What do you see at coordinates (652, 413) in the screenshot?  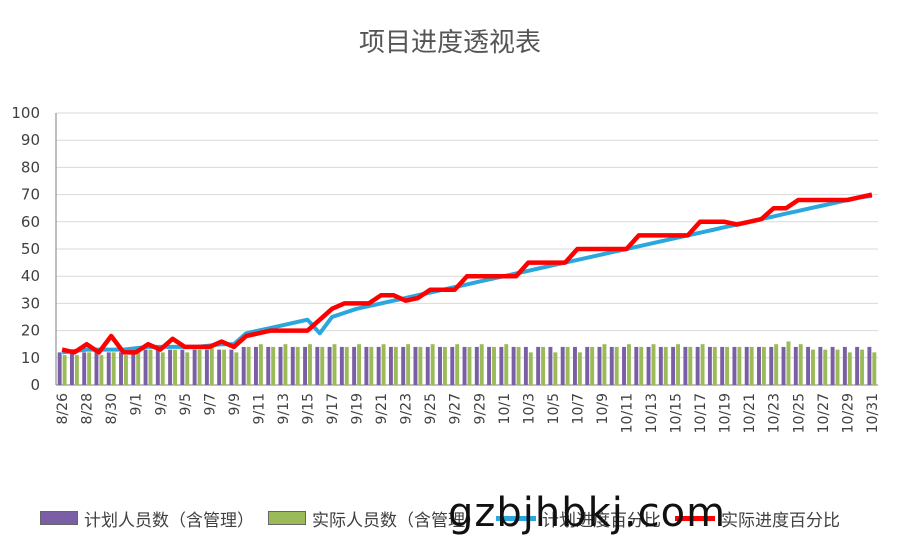 I see `x-tick-label: 10/13` at bounding box center [652, 413].